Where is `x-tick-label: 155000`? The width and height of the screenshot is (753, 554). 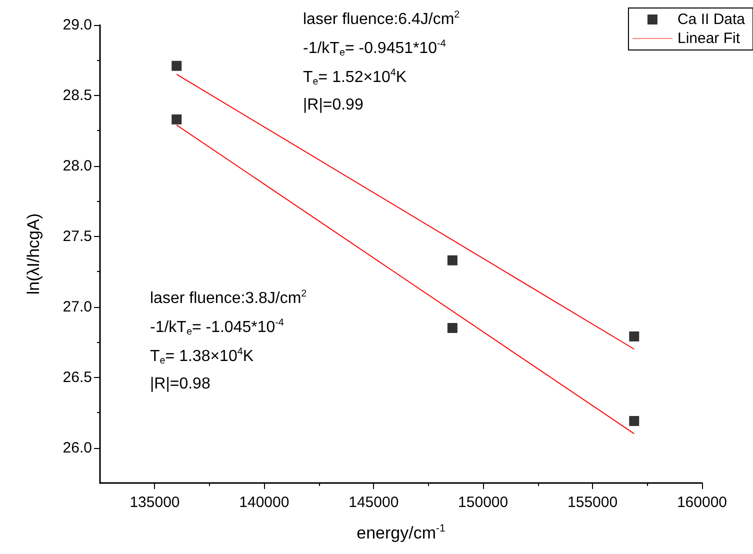
x-tick-label: 155000 is located at coordinates (593, 502).